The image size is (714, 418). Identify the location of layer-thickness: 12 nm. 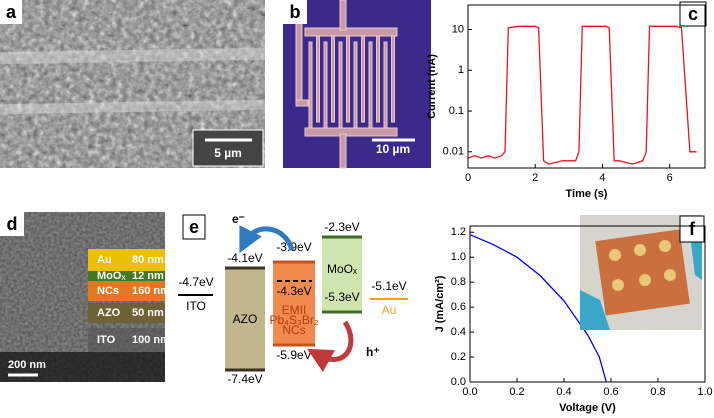
(148, 276).